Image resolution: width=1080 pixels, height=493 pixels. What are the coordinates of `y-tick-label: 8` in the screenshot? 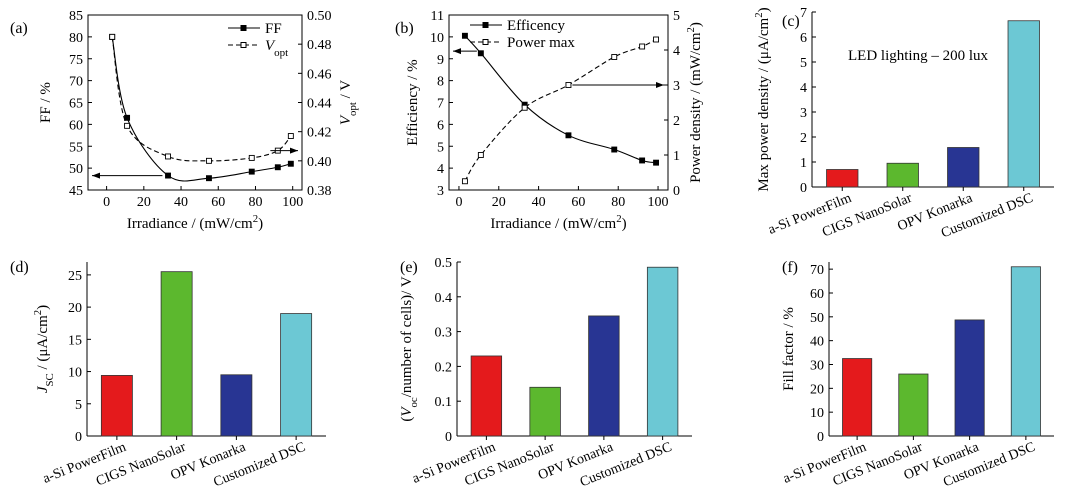 It's located at (440, 82).